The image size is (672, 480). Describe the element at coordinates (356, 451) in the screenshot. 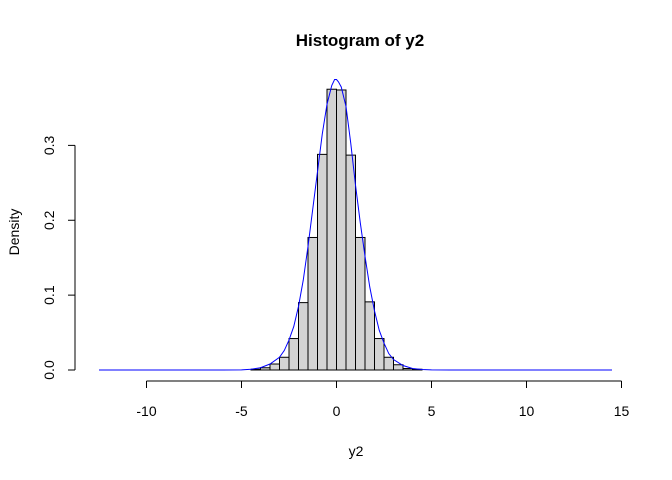

I see `x-axis-label: y2` at that location.